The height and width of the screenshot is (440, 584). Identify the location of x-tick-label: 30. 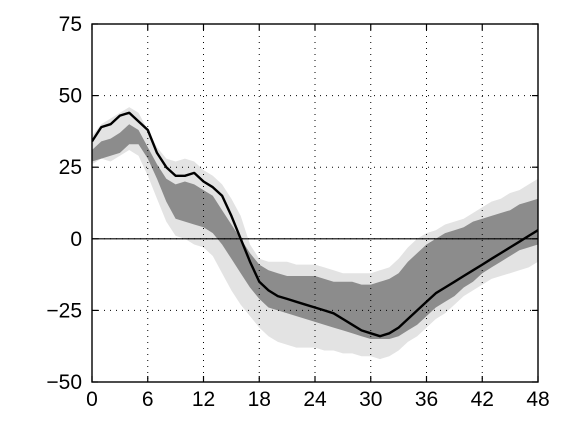
(370, 399).